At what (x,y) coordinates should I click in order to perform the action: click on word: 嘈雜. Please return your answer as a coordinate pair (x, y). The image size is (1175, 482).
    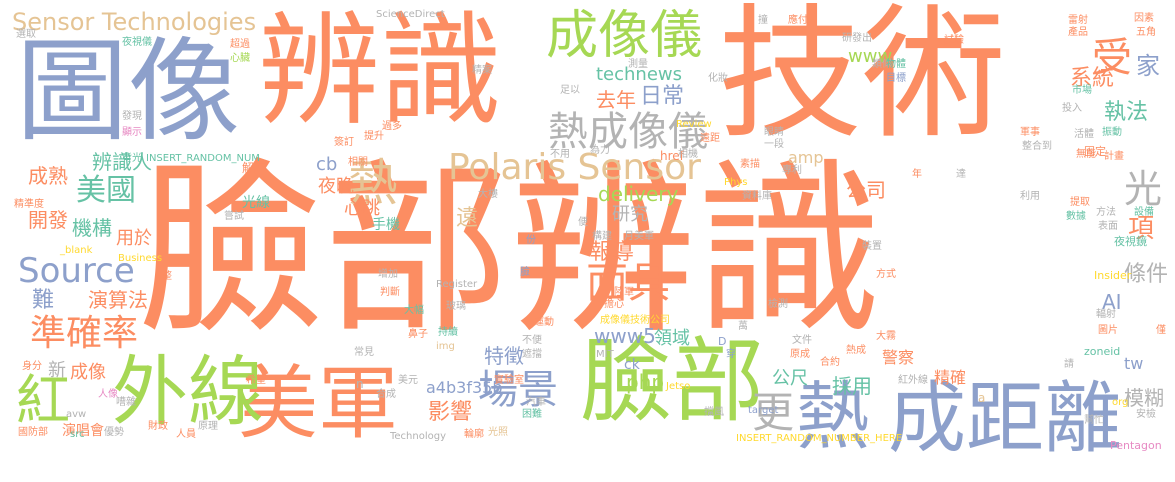
    Looking at the image, I should click on (126, 402).